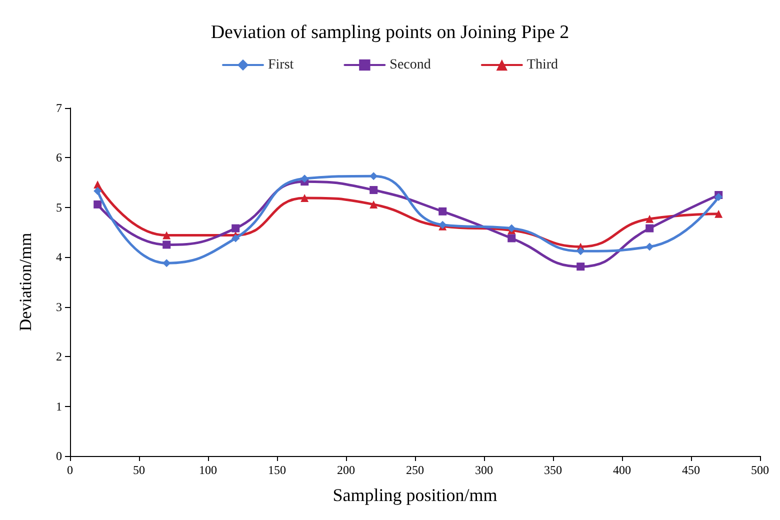  Describe the element at coordinates (59, 108) in the screenshot. I see `y-tick-label: 7` at that location.